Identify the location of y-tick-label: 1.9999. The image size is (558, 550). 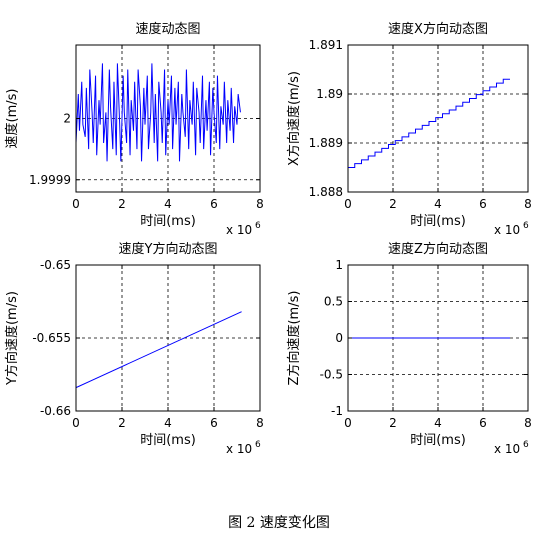
(50, 180).